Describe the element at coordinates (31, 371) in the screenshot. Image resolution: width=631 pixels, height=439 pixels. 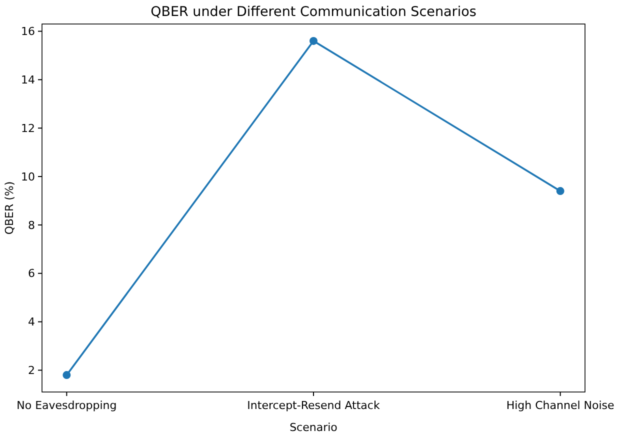
I see `y-tick-label: 2` at that location.